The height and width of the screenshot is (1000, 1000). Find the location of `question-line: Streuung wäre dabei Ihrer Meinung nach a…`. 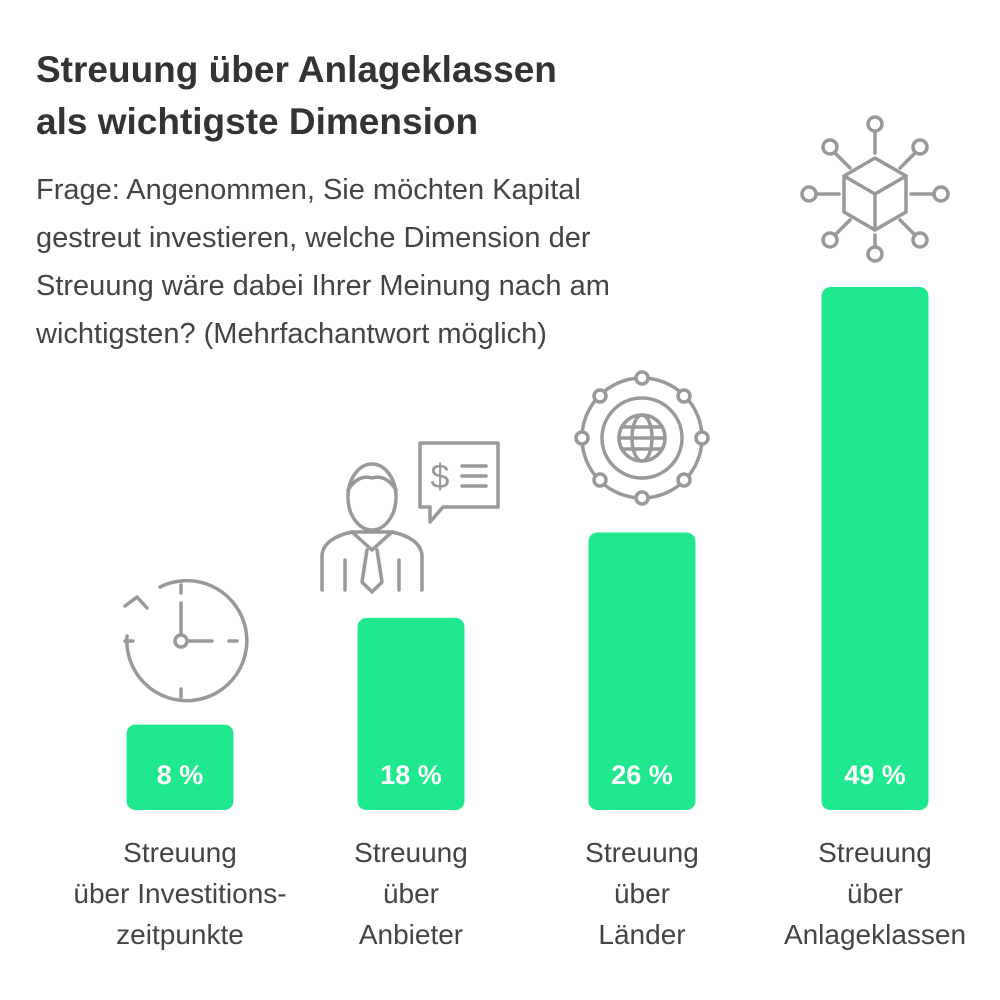

question-line: Streuung wäre dabei Ihrer Meinung nach a… is located at coordinates (323, 286).